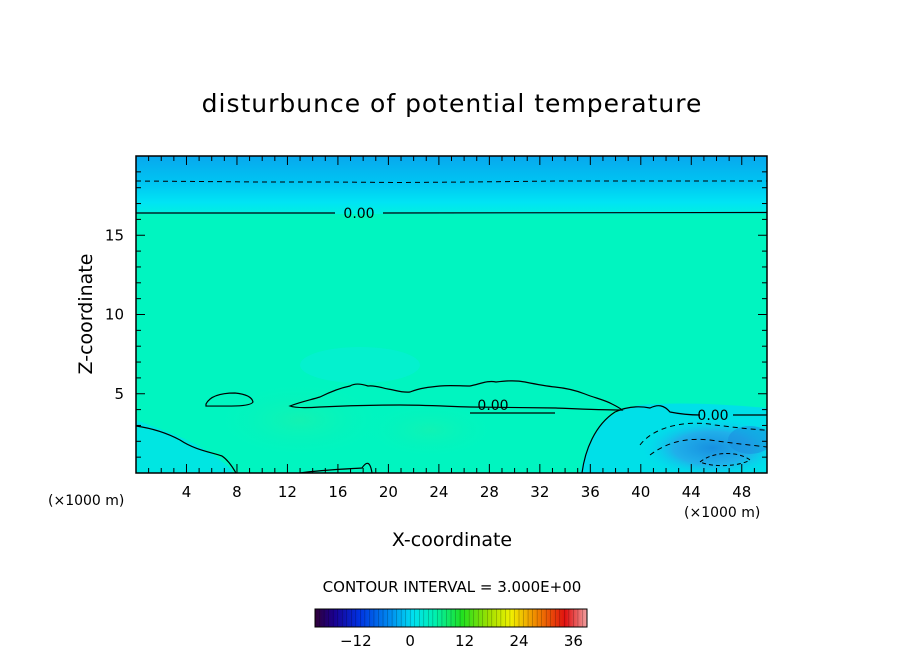  I want to click on left-contour, so click(186, 449).